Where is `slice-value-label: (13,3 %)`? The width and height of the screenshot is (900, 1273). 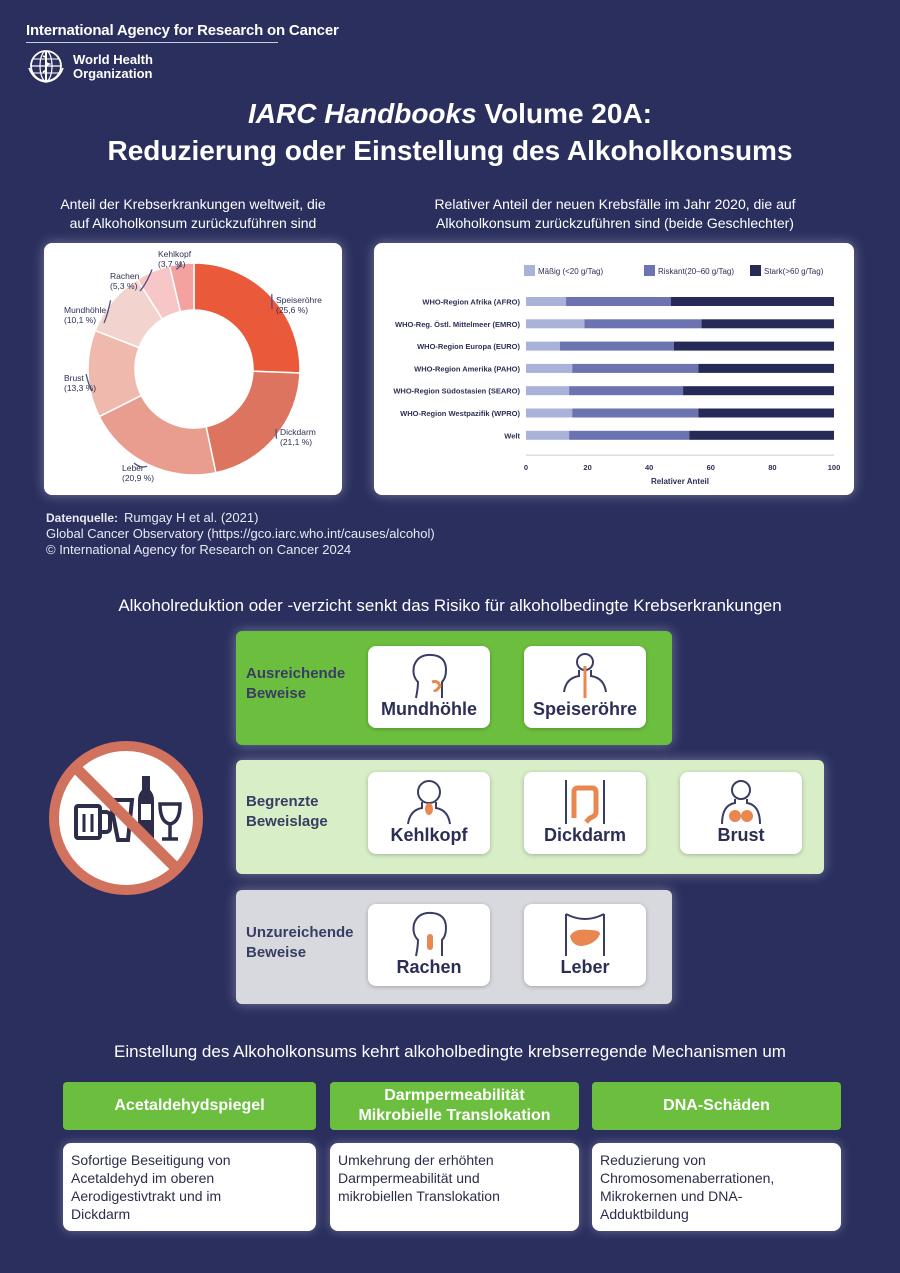
slice-value-label: (13,3 %) is located at coordinates (80, 388).